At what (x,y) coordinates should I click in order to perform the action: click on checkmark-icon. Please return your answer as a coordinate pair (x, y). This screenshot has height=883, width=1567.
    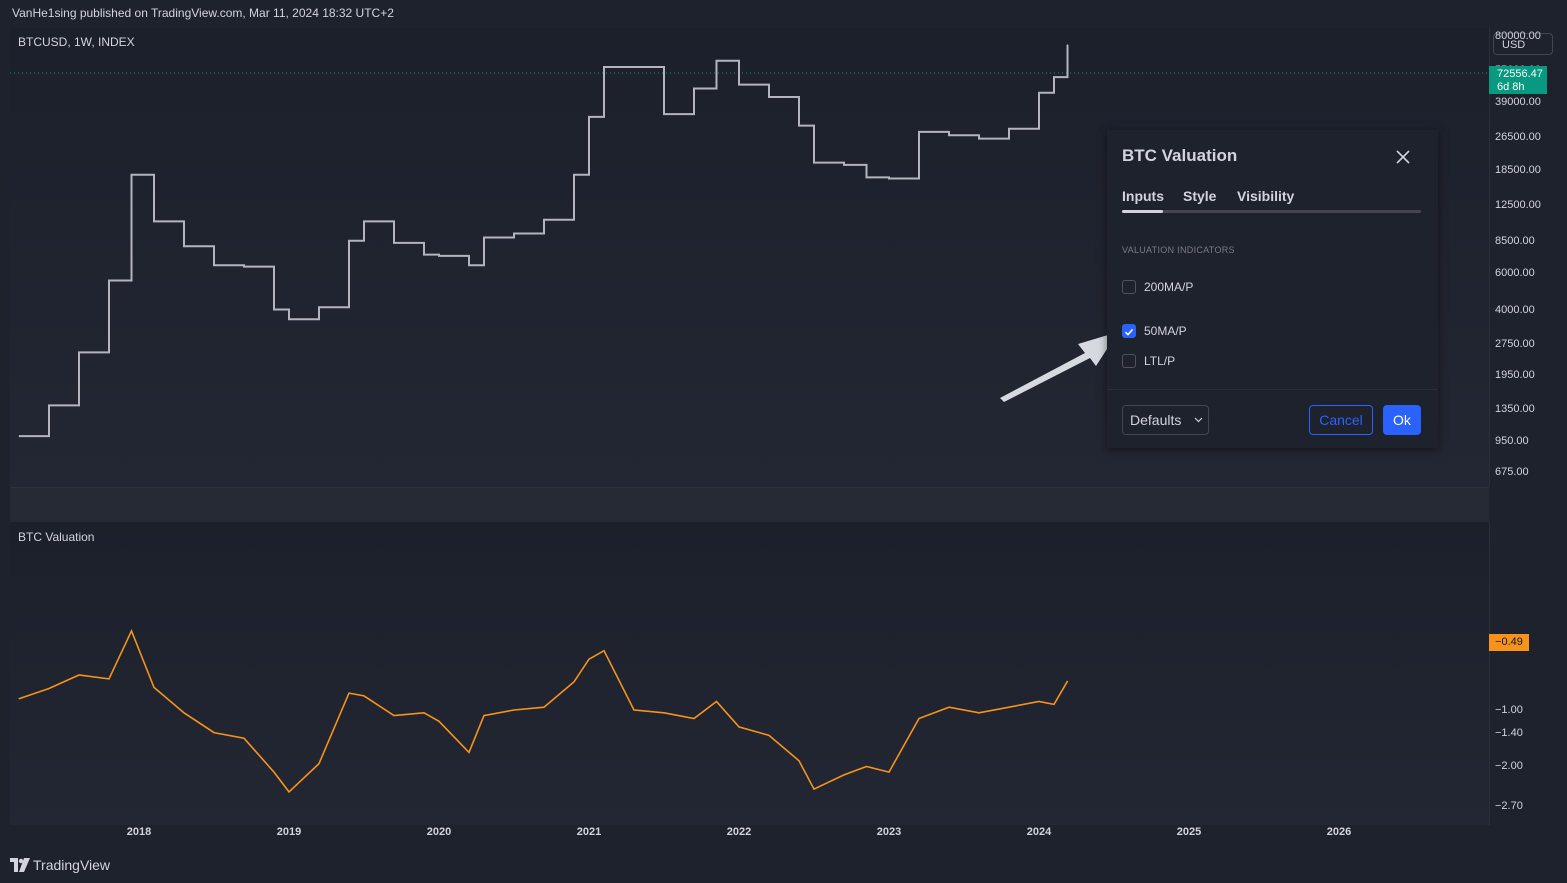
    Looking at the image, I should click on (1129, 332).